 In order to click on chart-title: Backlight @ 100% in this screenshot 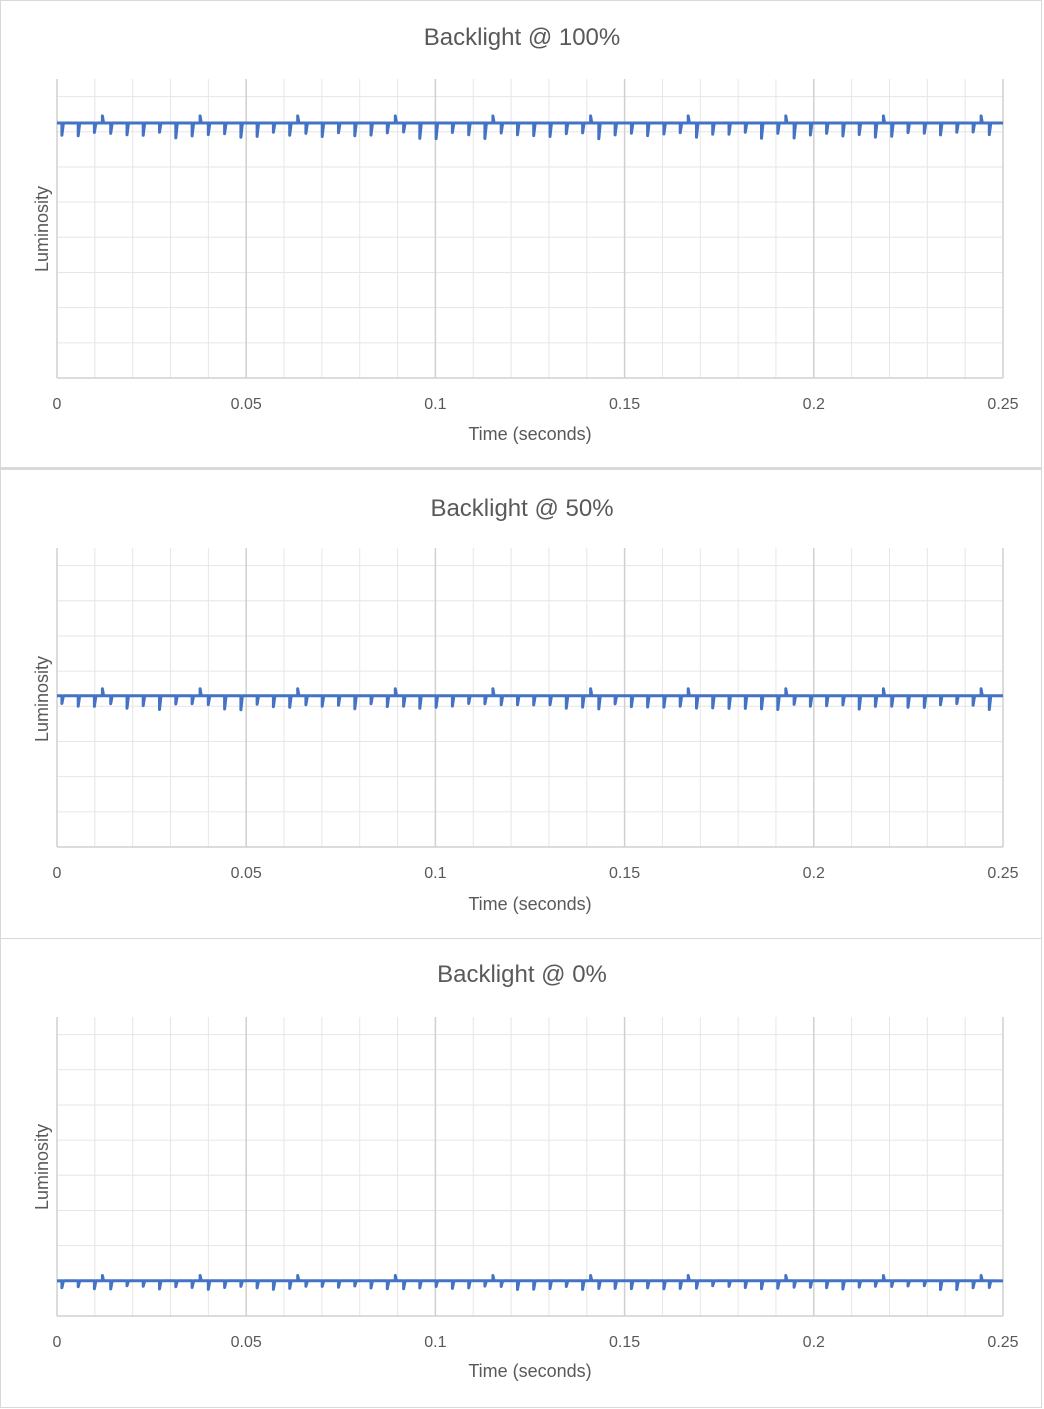, I will do `click(522, 37)`.